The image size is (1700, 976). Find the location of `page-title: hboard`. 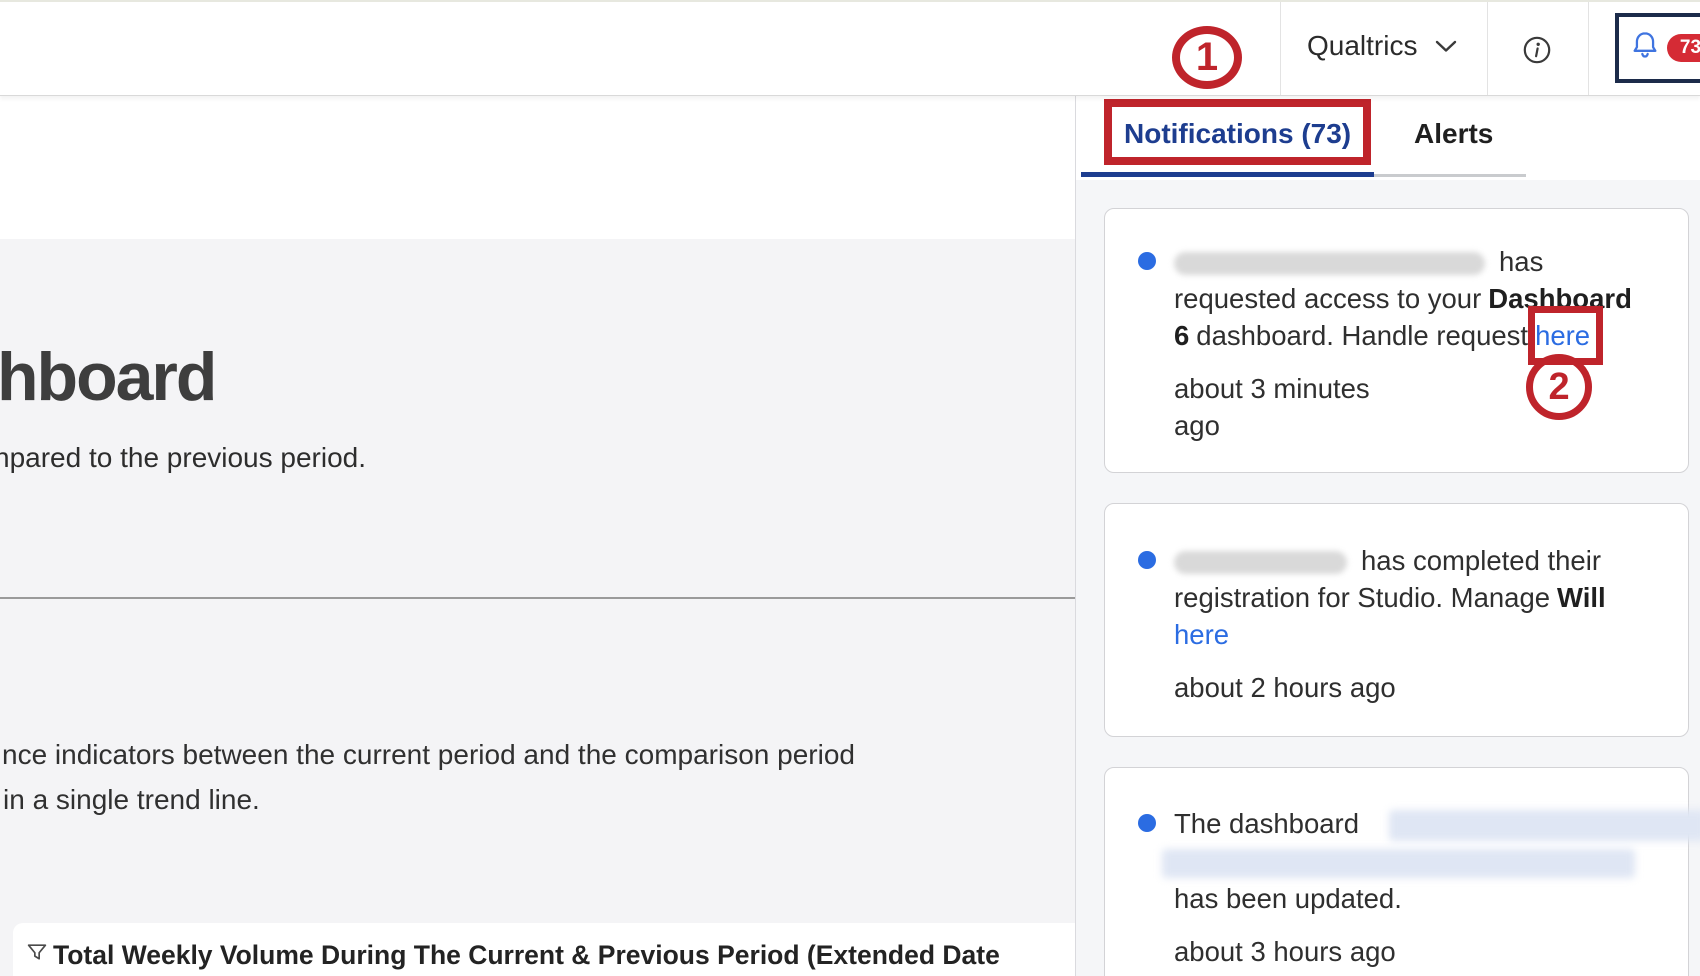

page-title: hboard is located at coordinates (108, 377).